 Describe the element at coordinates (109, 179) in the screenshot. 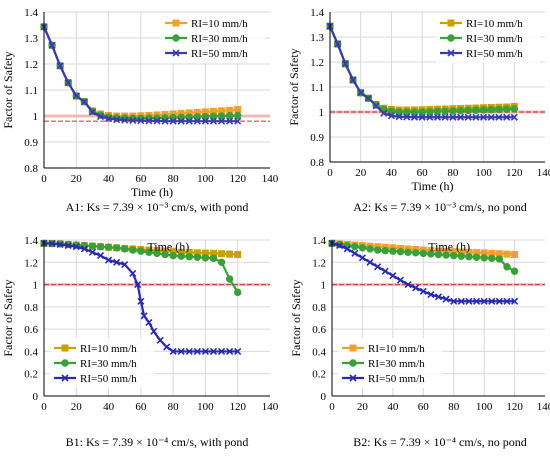

I see `x-tick-label: 40` at that location.